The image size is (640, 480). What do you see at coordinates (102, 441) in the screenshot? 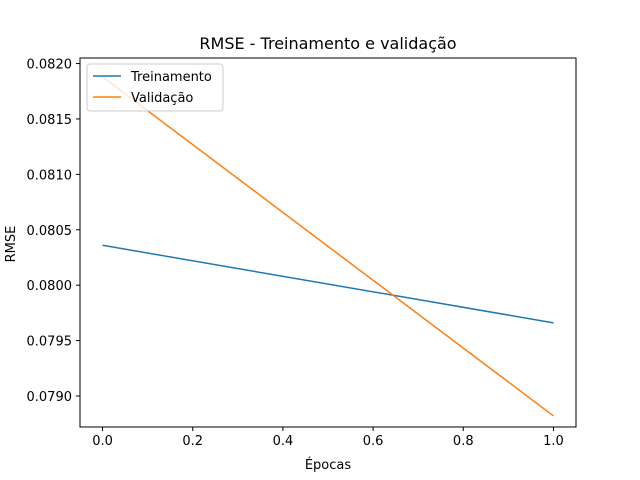
I see `x-tick-label: 0.0` at bounding box center [102, 441].